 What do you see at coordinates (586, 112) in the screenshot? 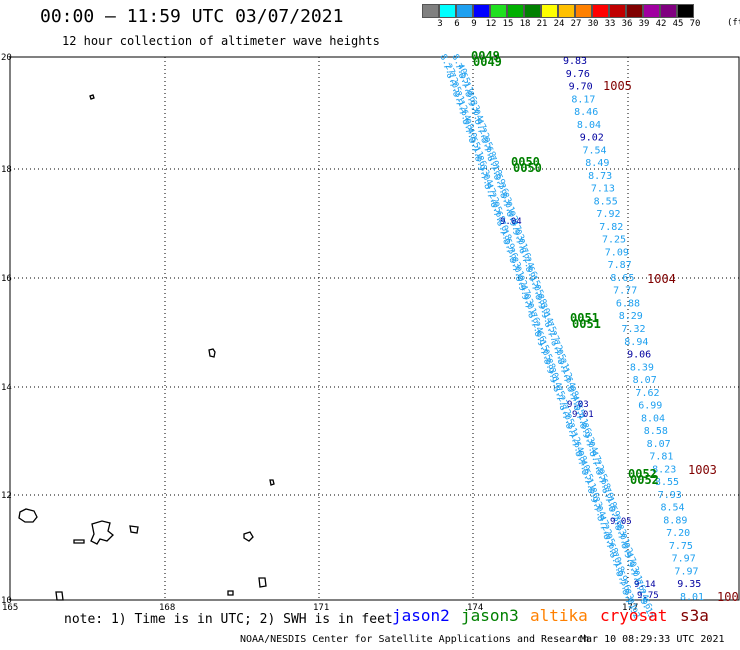
I see `swh-value-label: 8.46` at bounding box center [586, 112].